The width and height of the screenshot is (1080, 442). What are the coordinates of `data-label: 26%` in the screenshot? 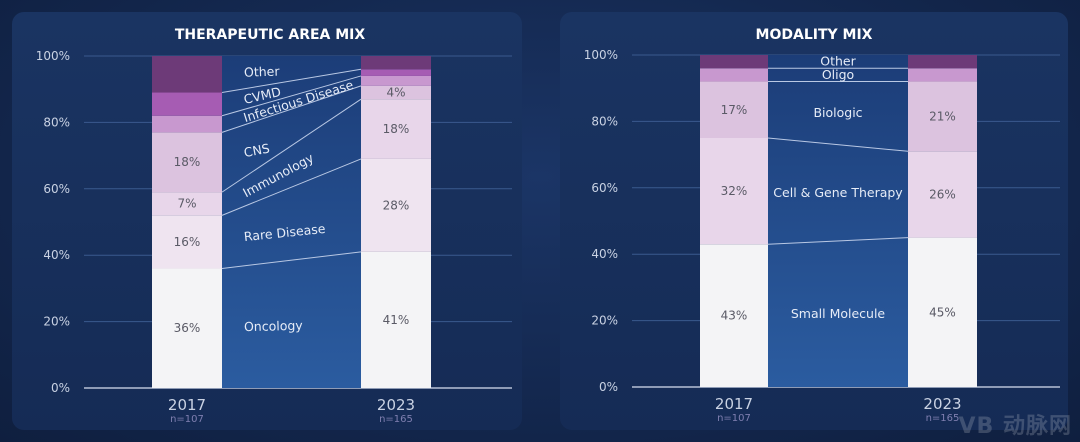 It's located at (942, 194).